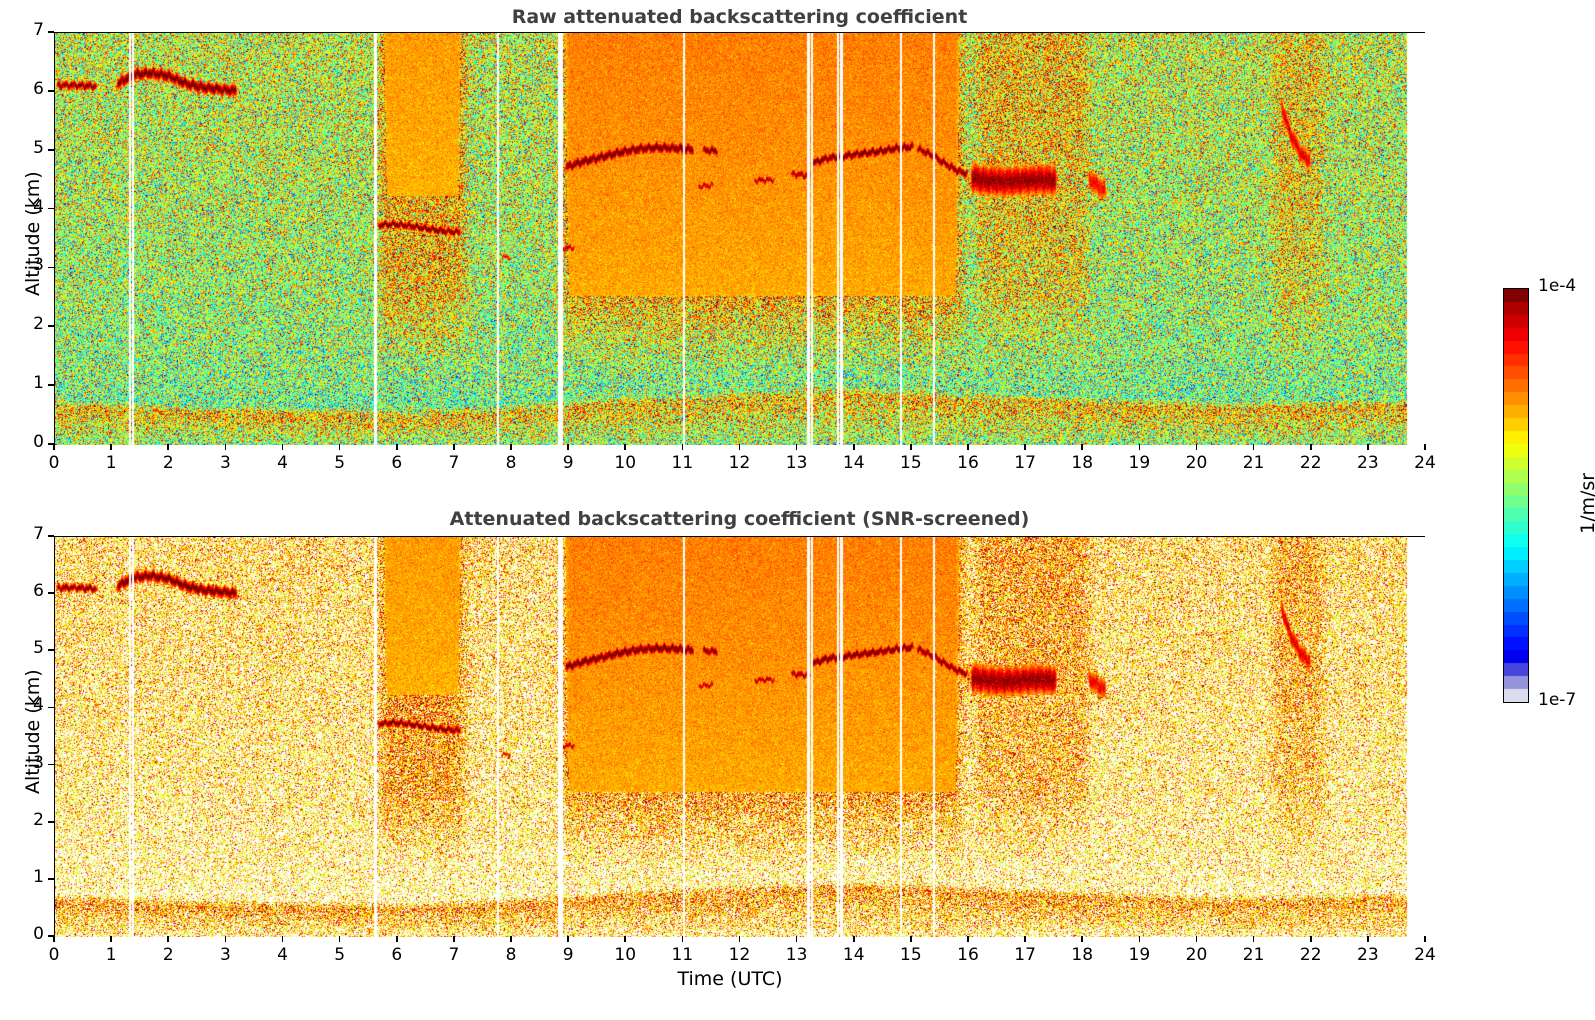 This screenshot has width=1595, height=1020. What do you see at coordinates (1557, 700) in the screenshot?
I see `colorbar-tick-min: 1e-7` at bounding box center [1557, 700].